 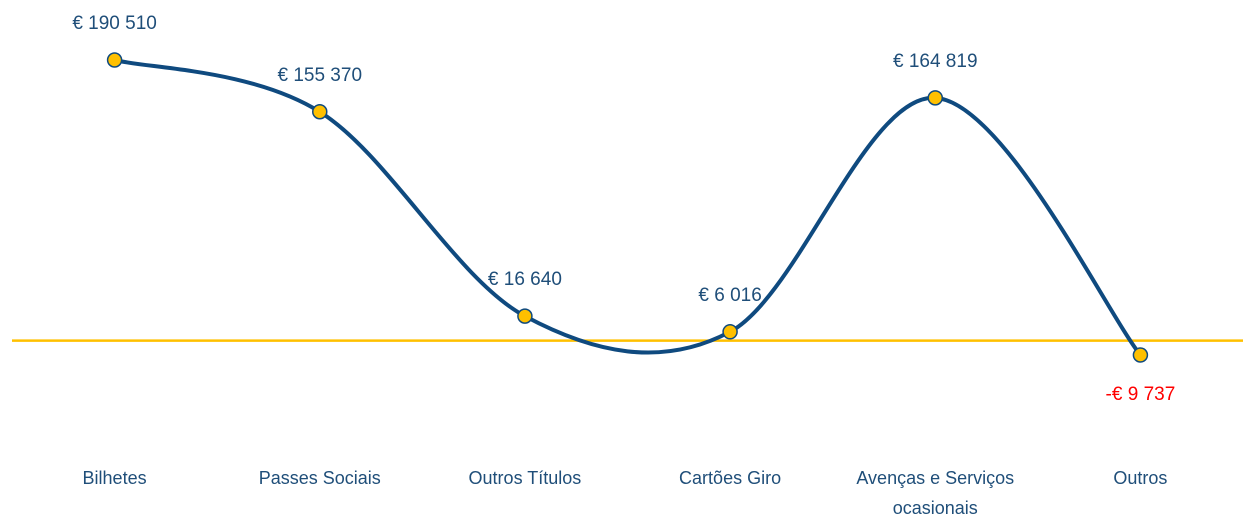 What do you see at coordinates (114, 23) in the screenshot?
I see `data-label: € 190 510` at bounding box center [114, 23].